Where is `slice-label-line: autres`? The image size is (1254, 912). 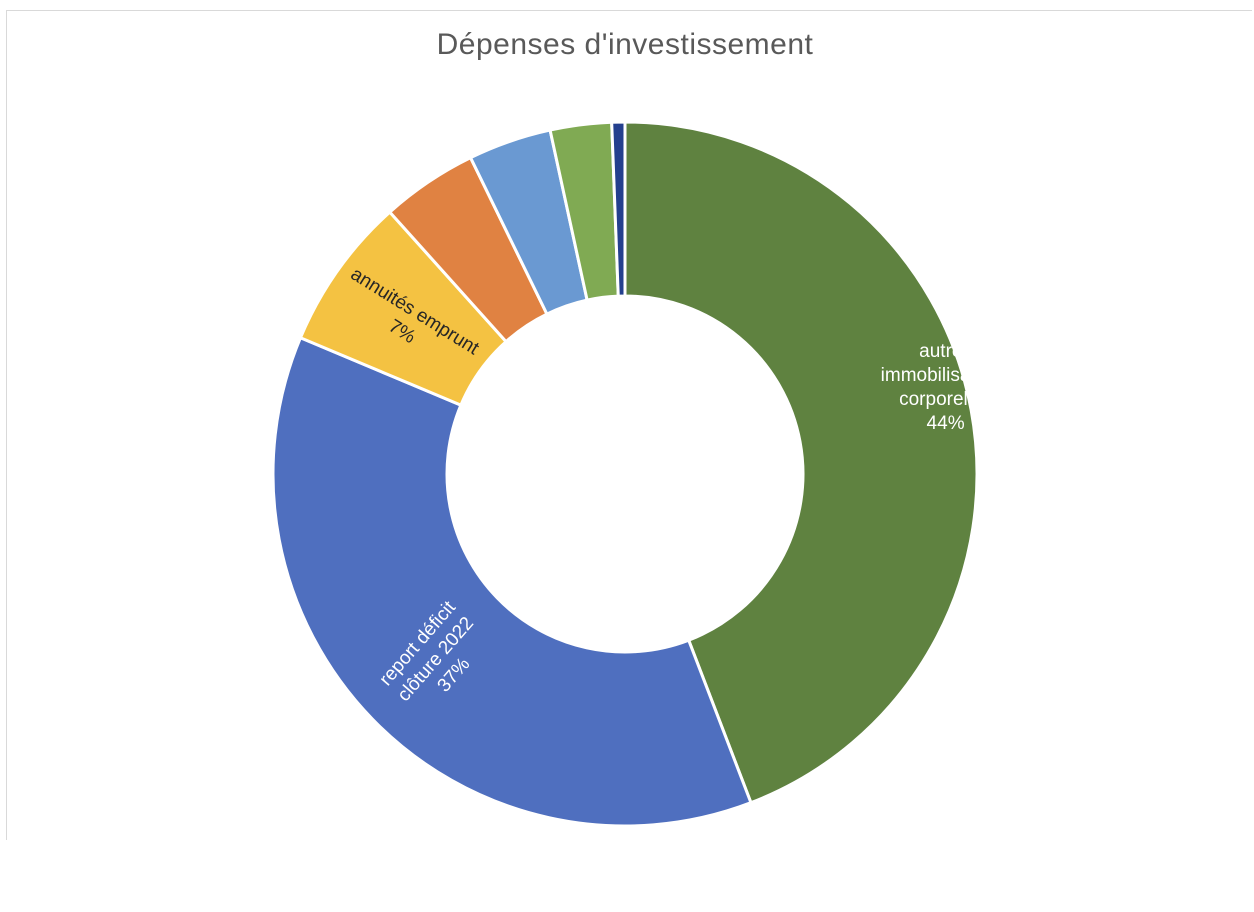
slice-label-line: autres is located at coordinates (945, 351).